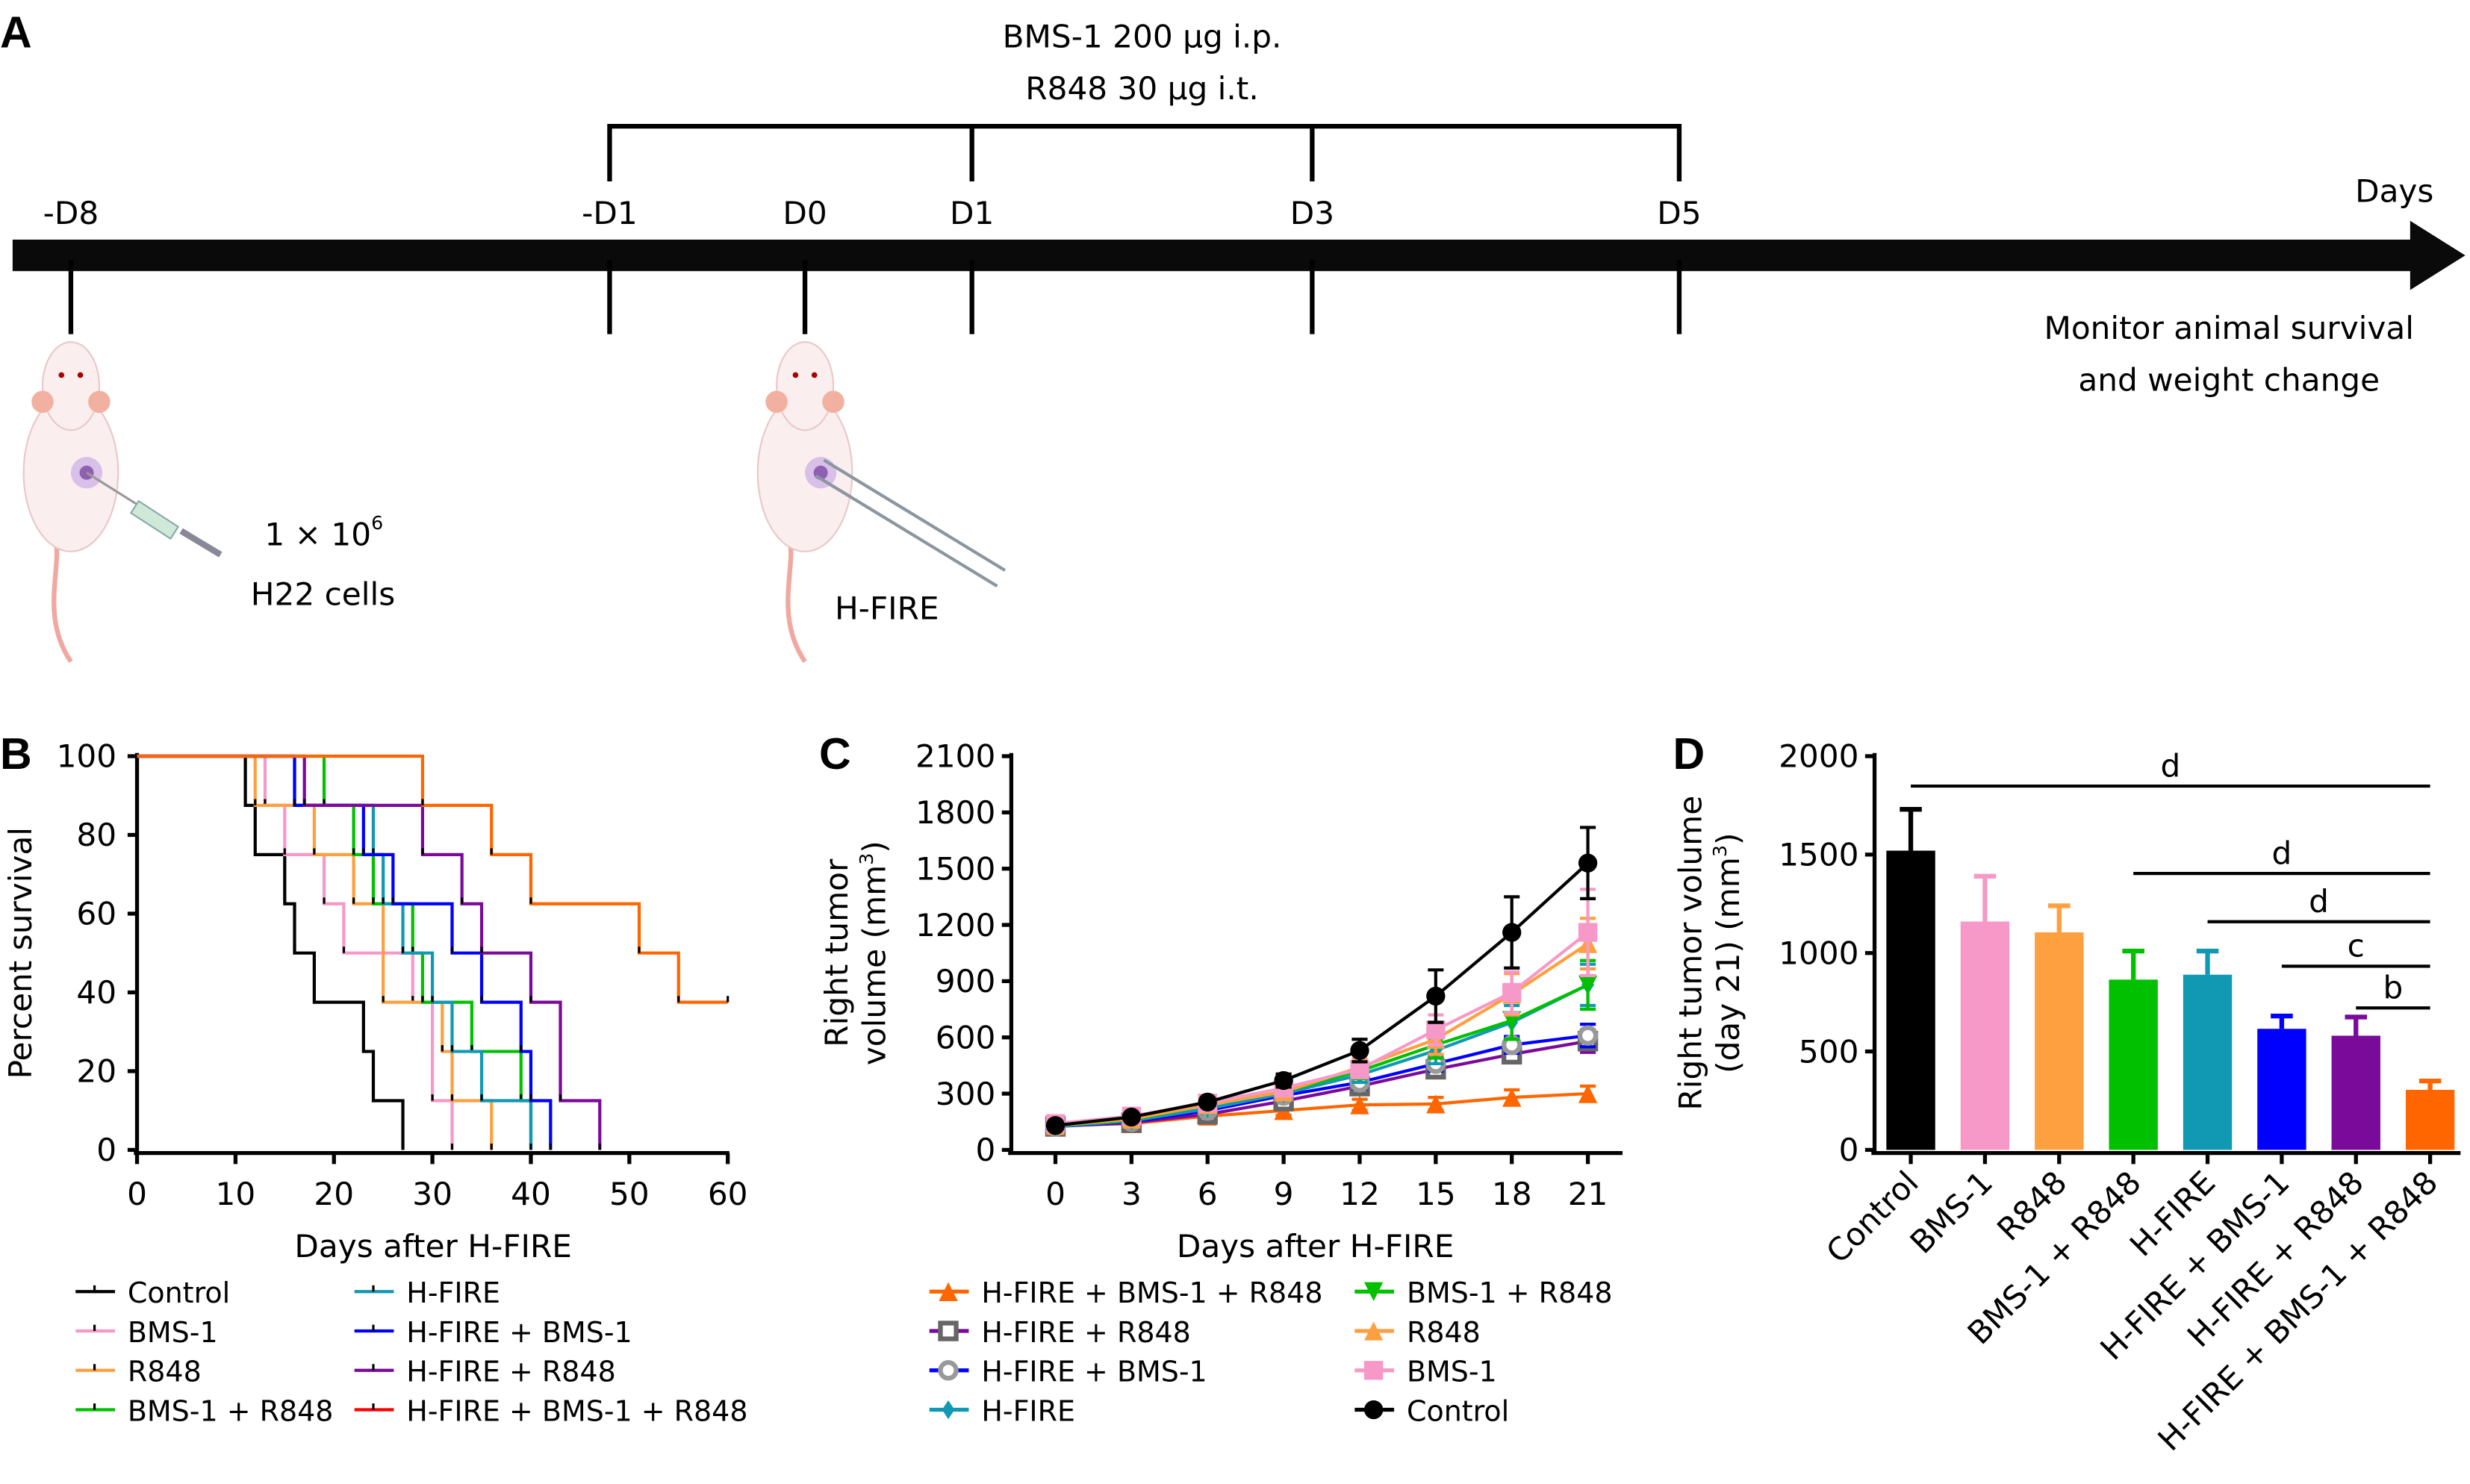 This screenshot has height=1484, width=2470. What do you see at coordinates (911, 522) in the screenshot?
I see `electrode-needles-icon` at bounding box center [911, 522].